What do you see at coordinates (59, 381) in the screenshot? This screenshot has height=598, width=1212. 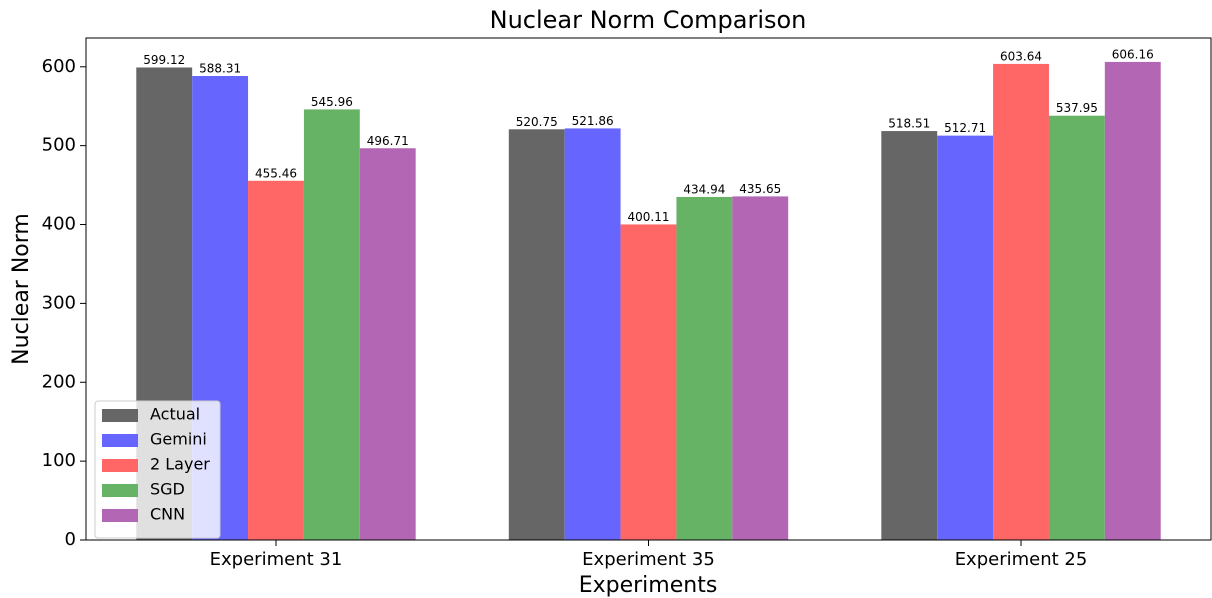 I see `y-tick-label: 200` at bounding box center [59, 381].